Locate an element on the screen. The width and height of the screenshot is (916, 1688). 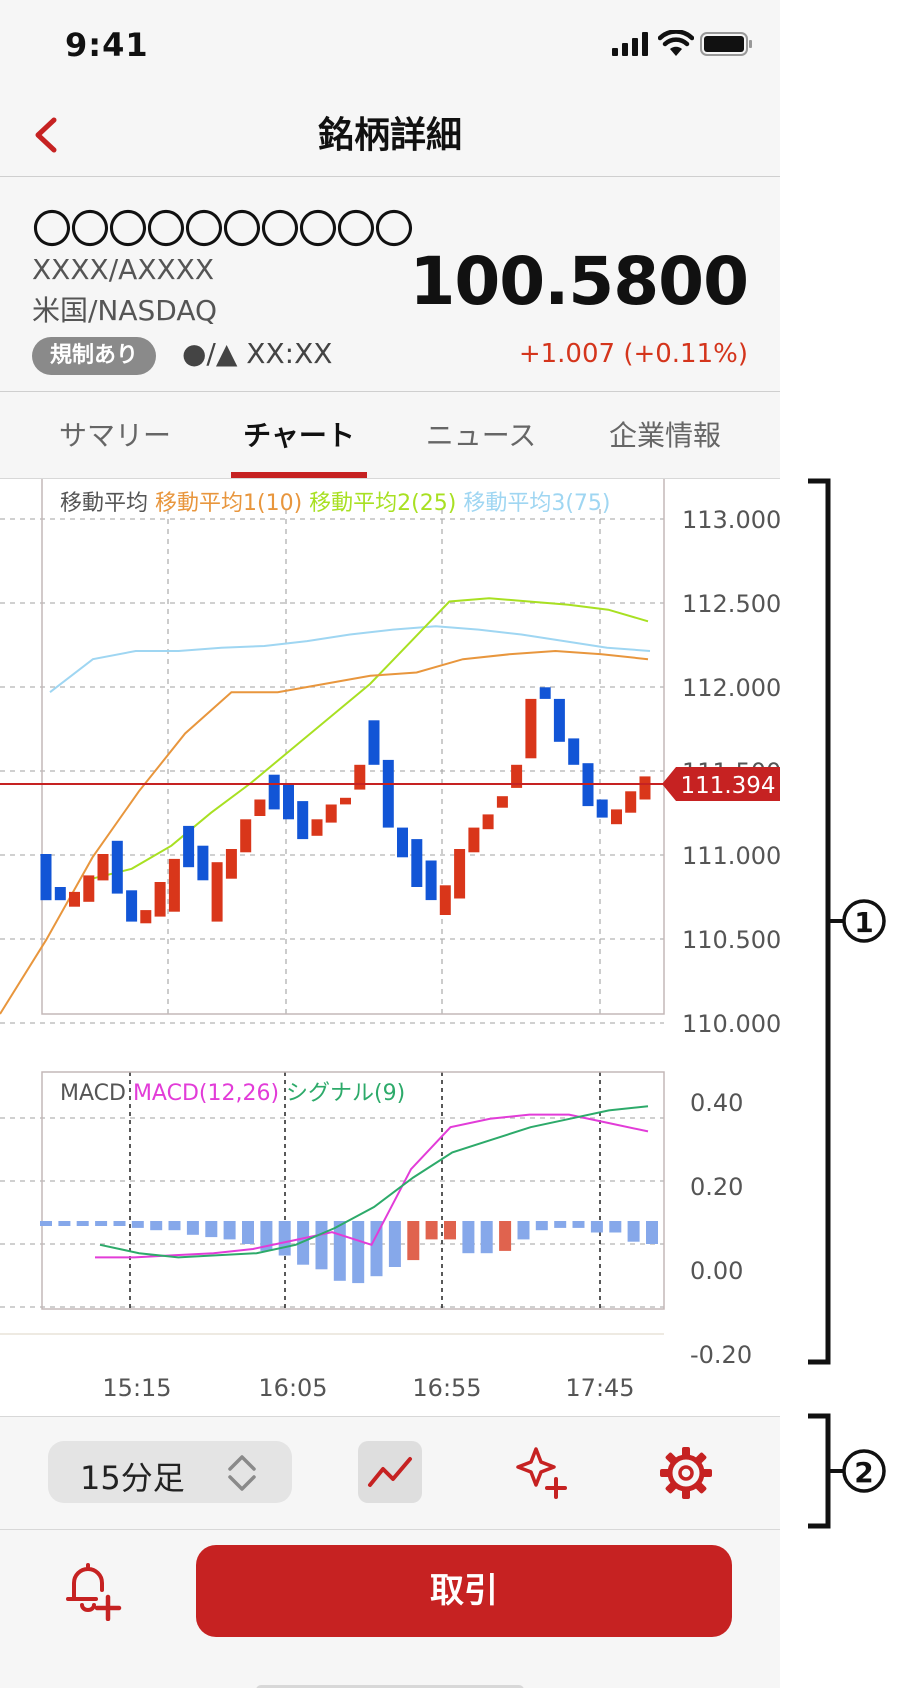
price-tick-label: 110.000 is located at coordinates (731, 1024).